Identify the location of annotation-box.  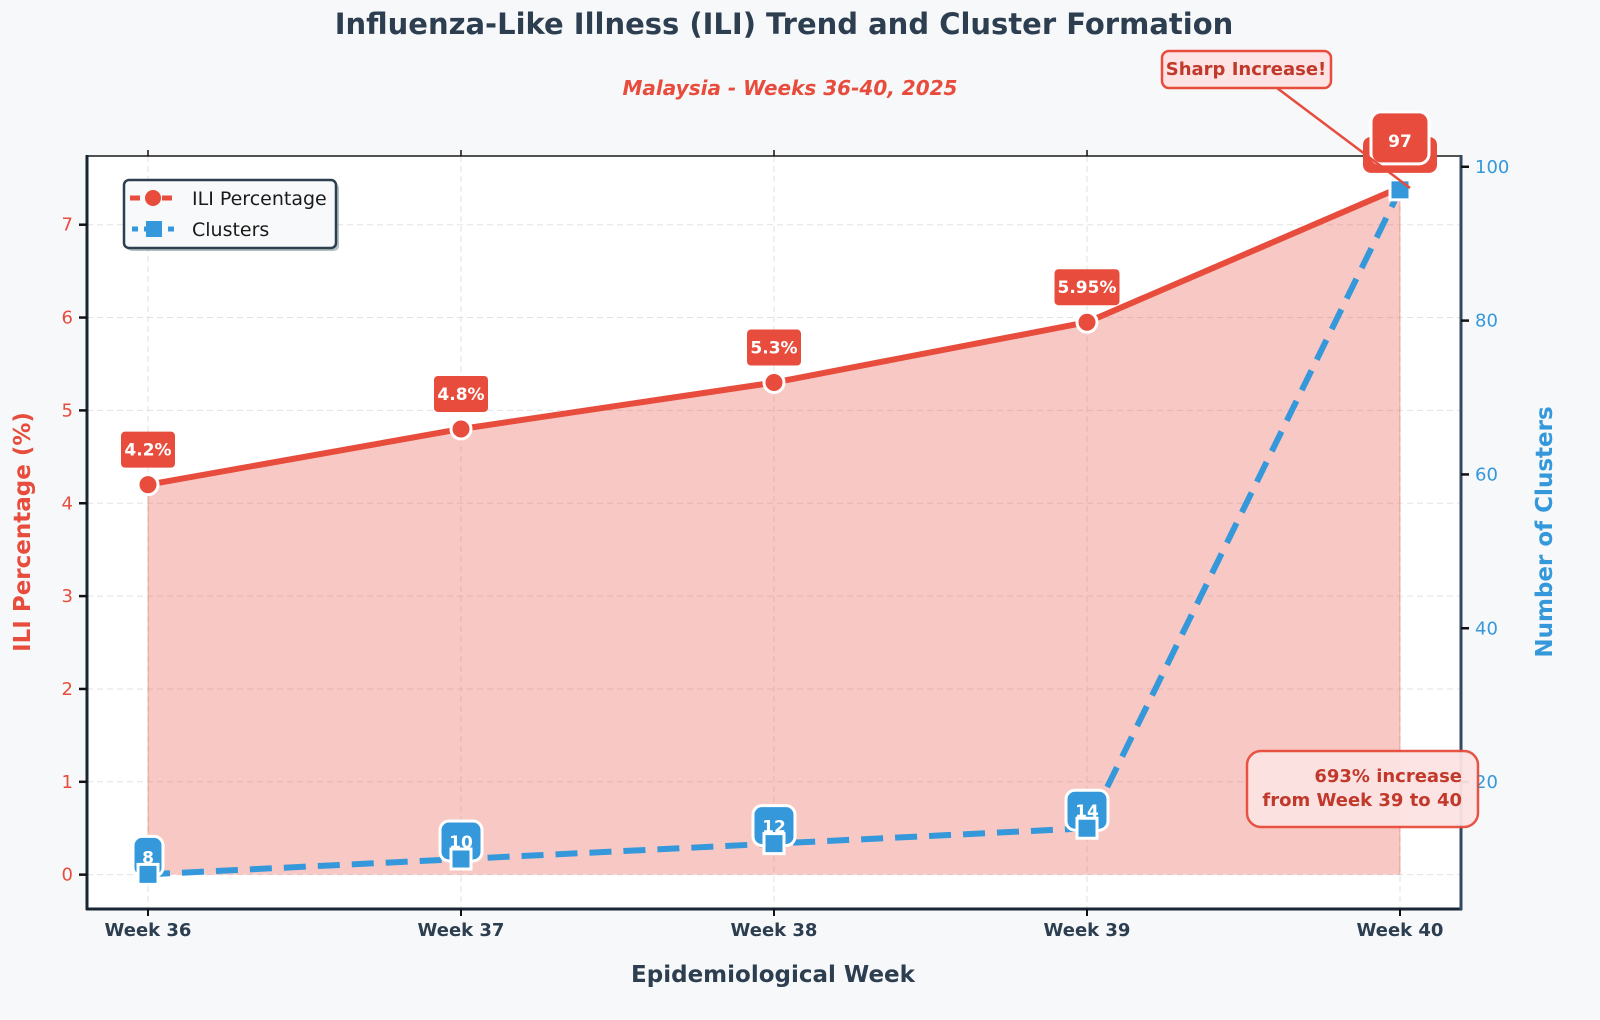
(1246, 69).